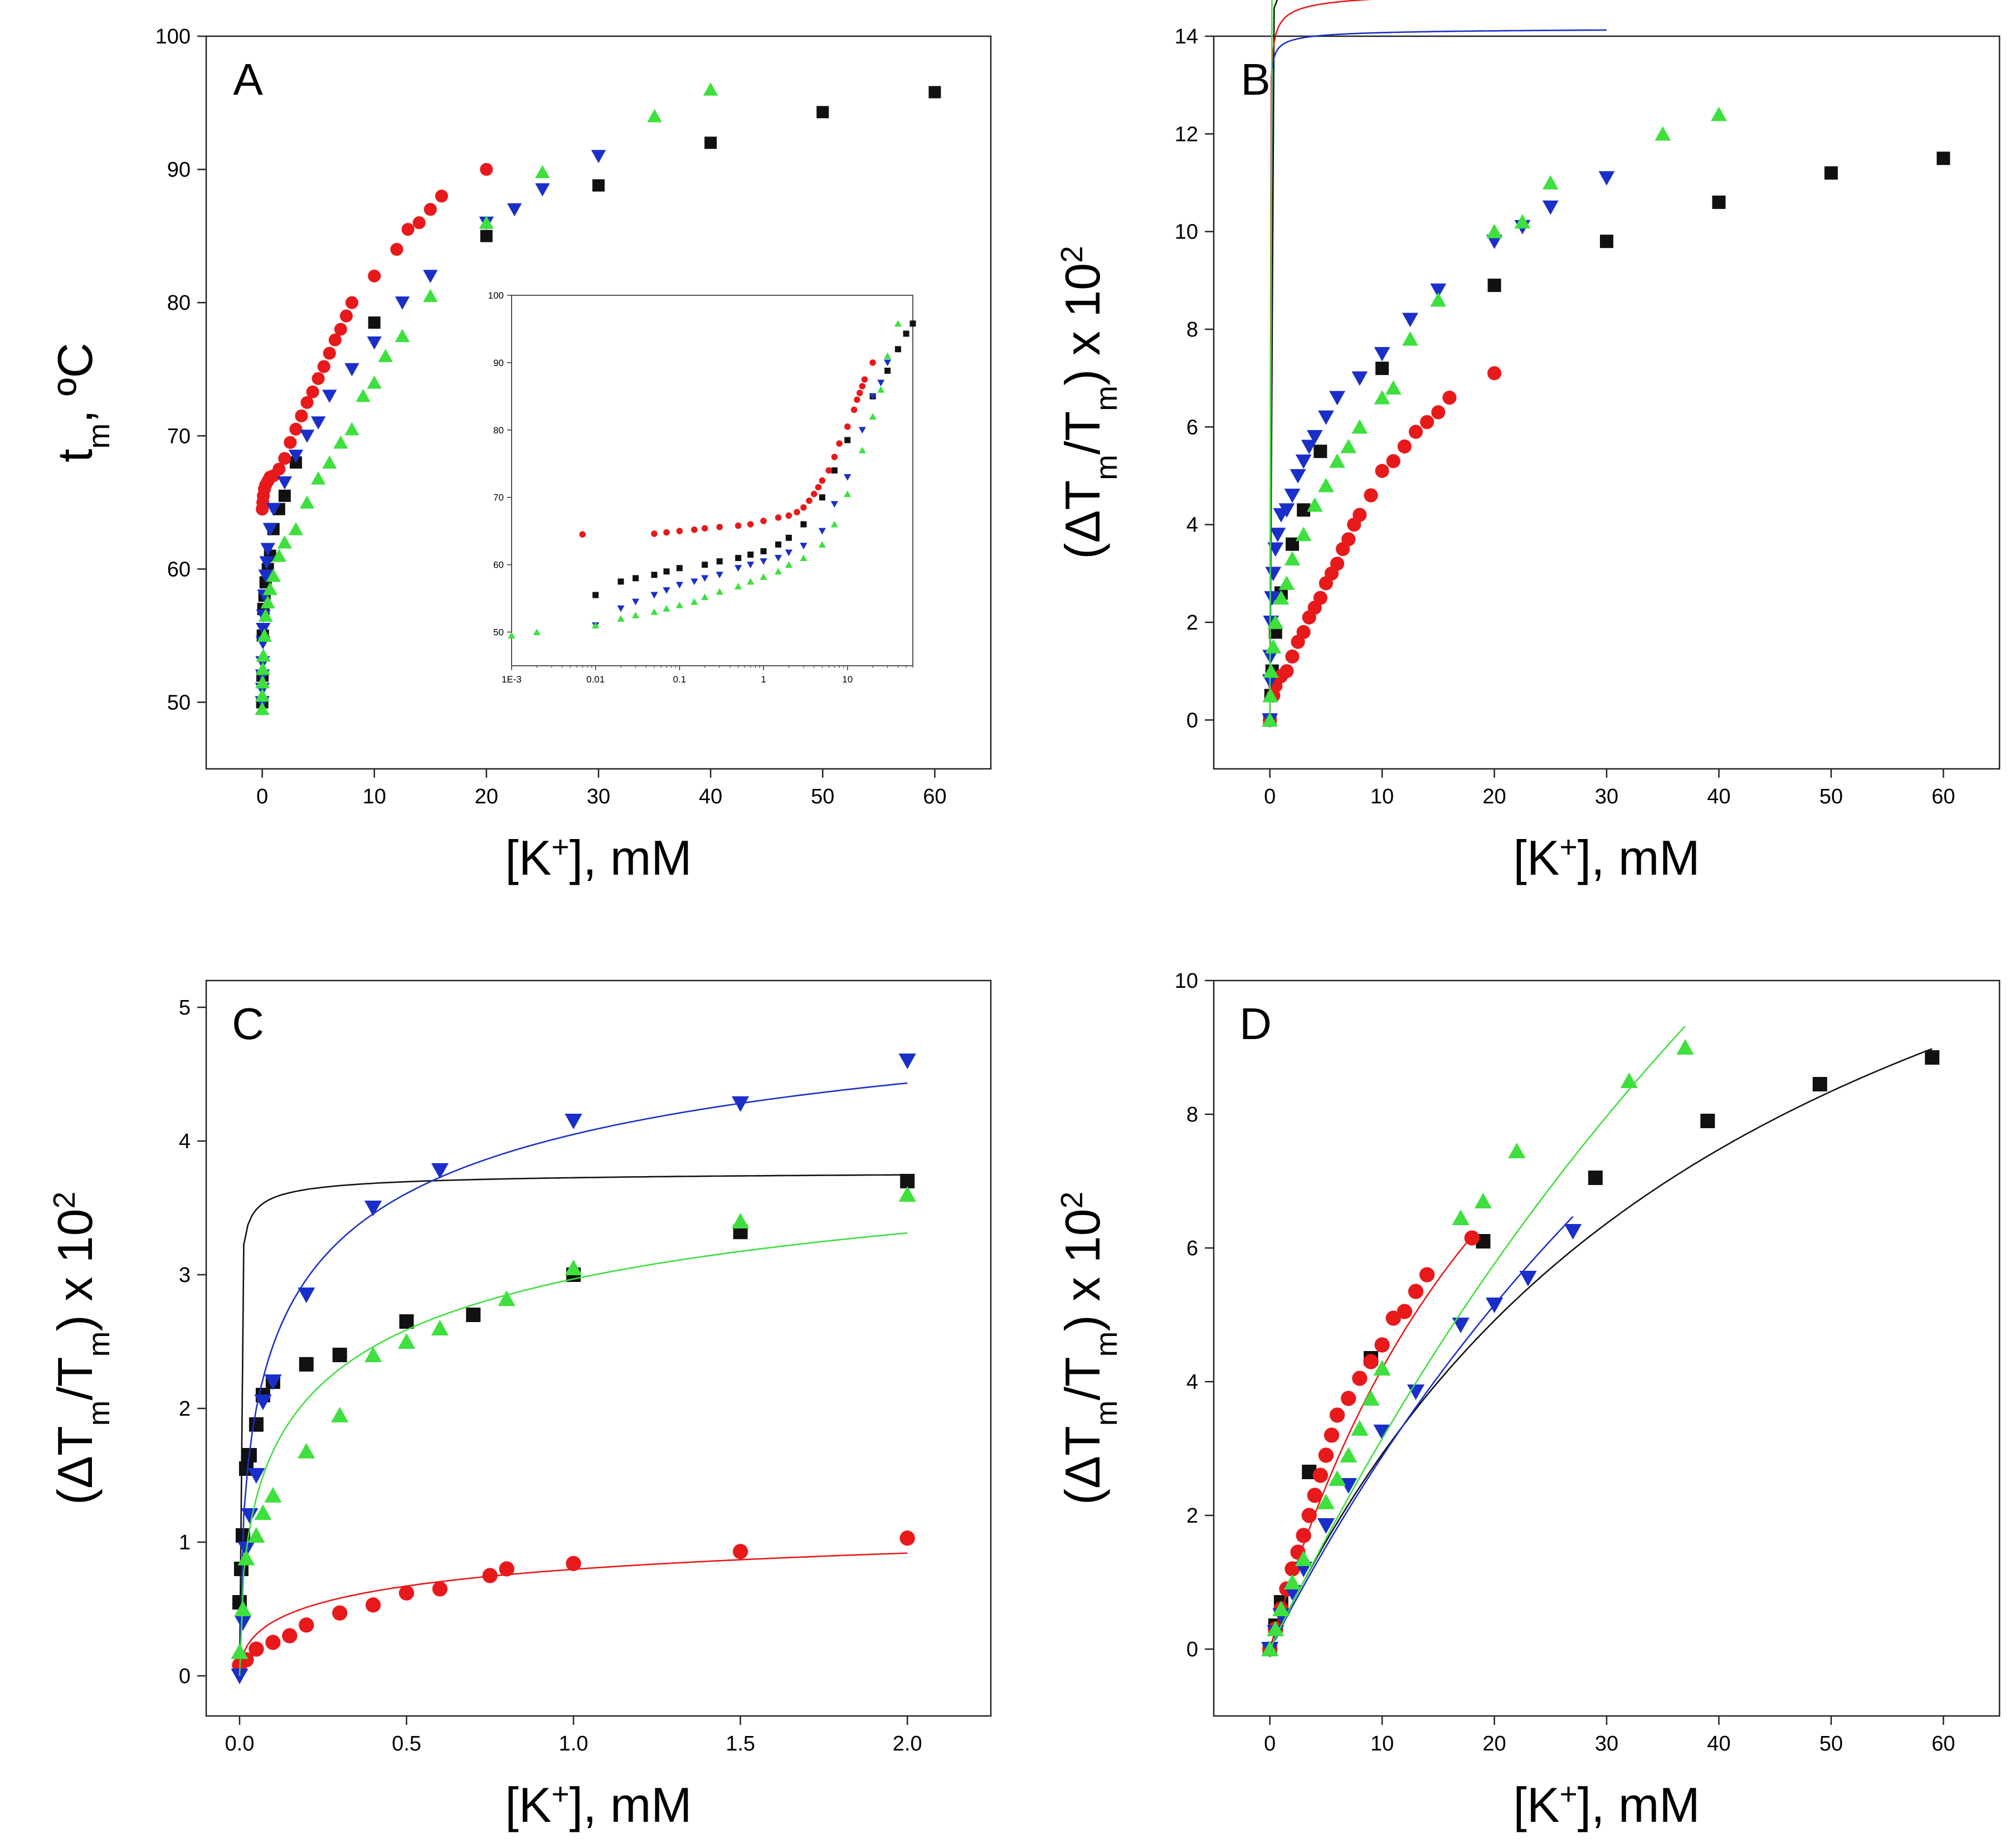 The width and height of the screenshot is (2014, 1848). What do you see at coordinates (498, 565) in the screenshot?
I see `inset-y-tick-label: 60` at bounding box center [498, 565].